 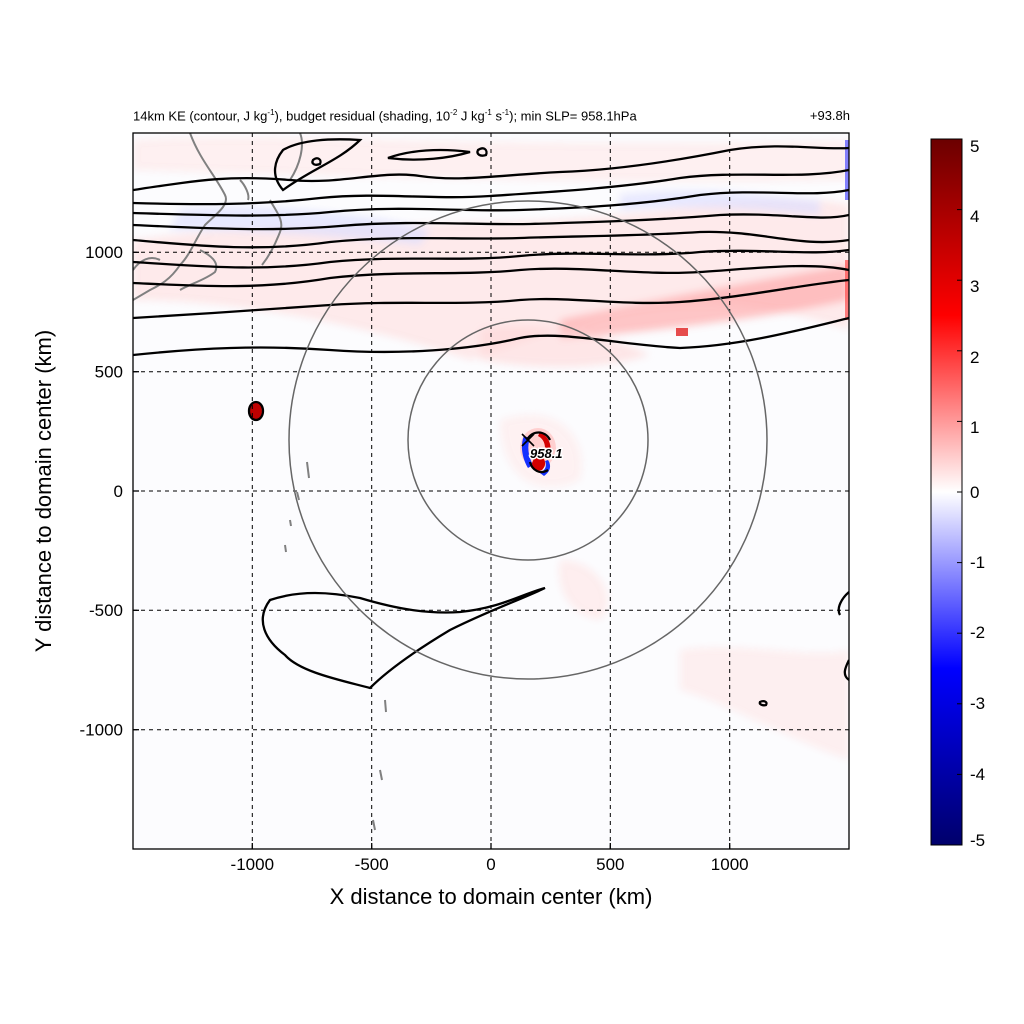 What do you see at coordinates (610, 864) in the screenshot?
I see `x-tick-label: 500` at bounding box center [610, 864].